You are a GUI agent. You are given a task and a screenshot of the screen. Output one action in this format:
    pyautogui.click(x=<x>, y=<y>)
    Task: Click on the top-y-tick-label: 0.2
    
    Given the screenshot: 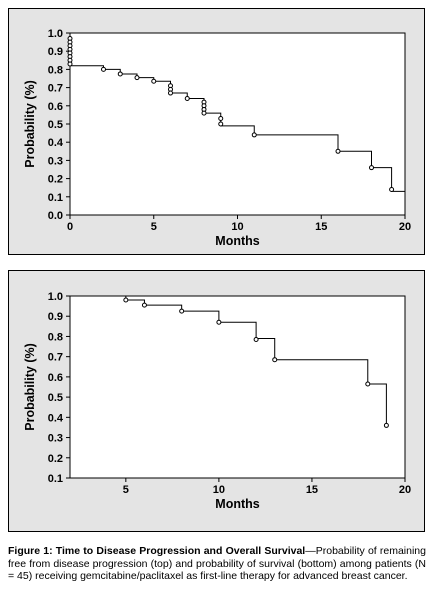 What is the action you would take?
    pyautogui.click(x=55, y=180)
    